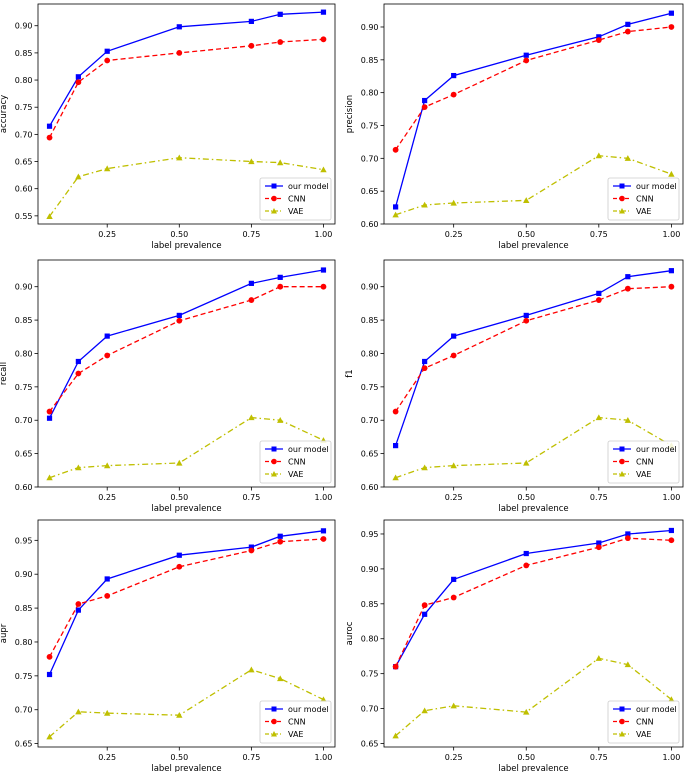  What do you see at coordinates (251, 497) in the screenshot?
I see `x-tick-label: 0.75` at bounding box center [251, 497].